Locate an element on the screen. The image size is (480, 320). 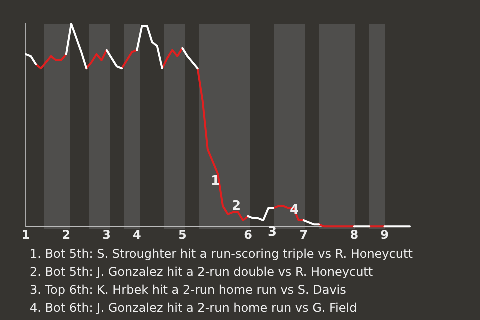
text: 2. Bot 5th: J. Gonzalez hit a 2-run double vs R. Honeycutt is located at coordinates (202, 272).